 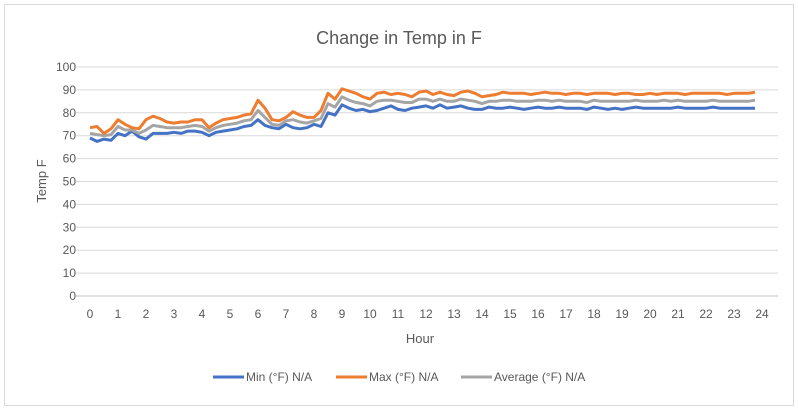 What do you see at coordinates (230, 314) in the screenshot?
I see `x-tick-label: 5` at bounding box center [230, 314].